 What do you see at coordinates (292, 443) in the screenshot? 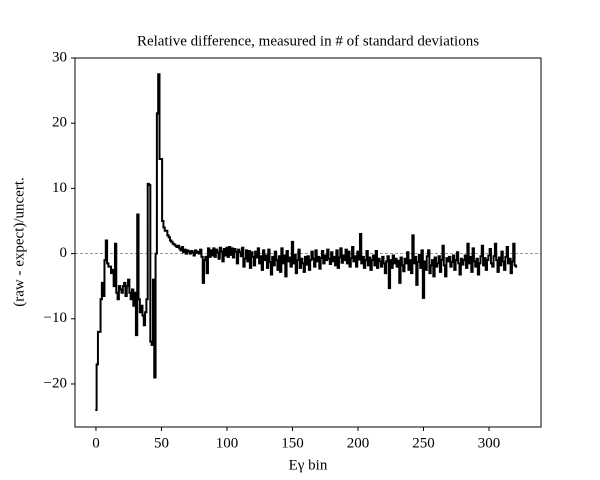
I see `x-tick-label: 150` at bounding box center [292, 443].